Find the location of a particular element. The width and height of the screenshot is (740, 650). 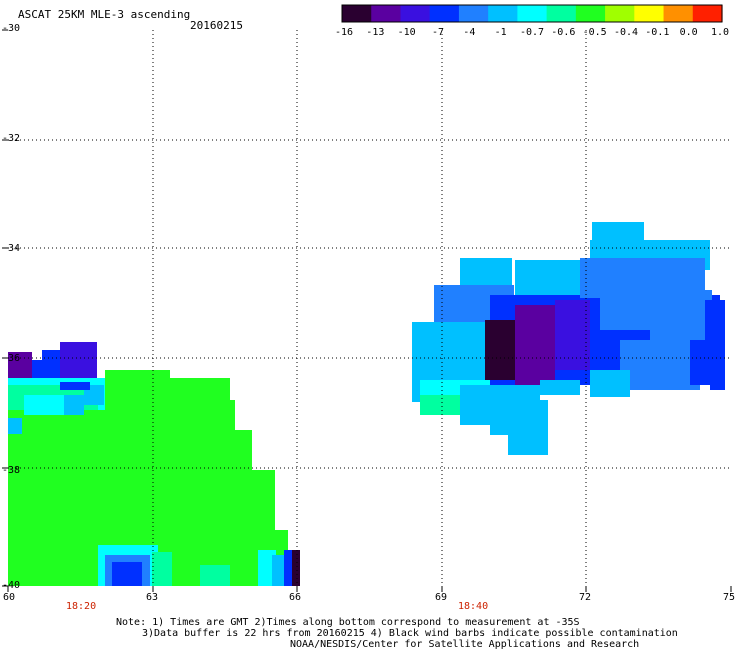

colorbar-label: -10 is located at coordinates (406, 32).